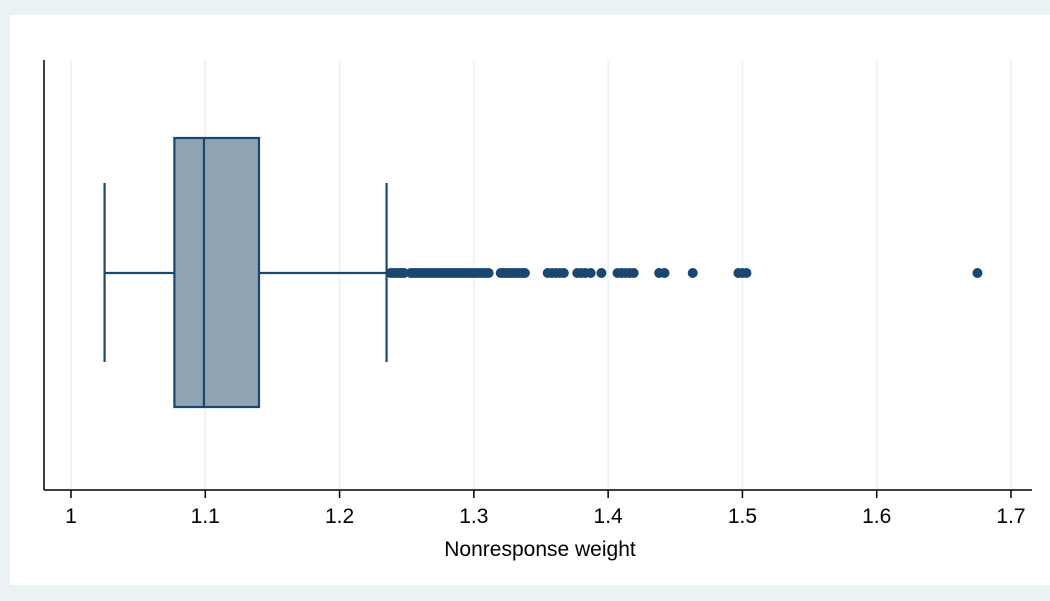 This screenshot has height=601, width=1050. What do you see at coordinates (339, 516) in the screenshot?
I see `x-tick-label: 1.2` at bounding box center [339, 516].